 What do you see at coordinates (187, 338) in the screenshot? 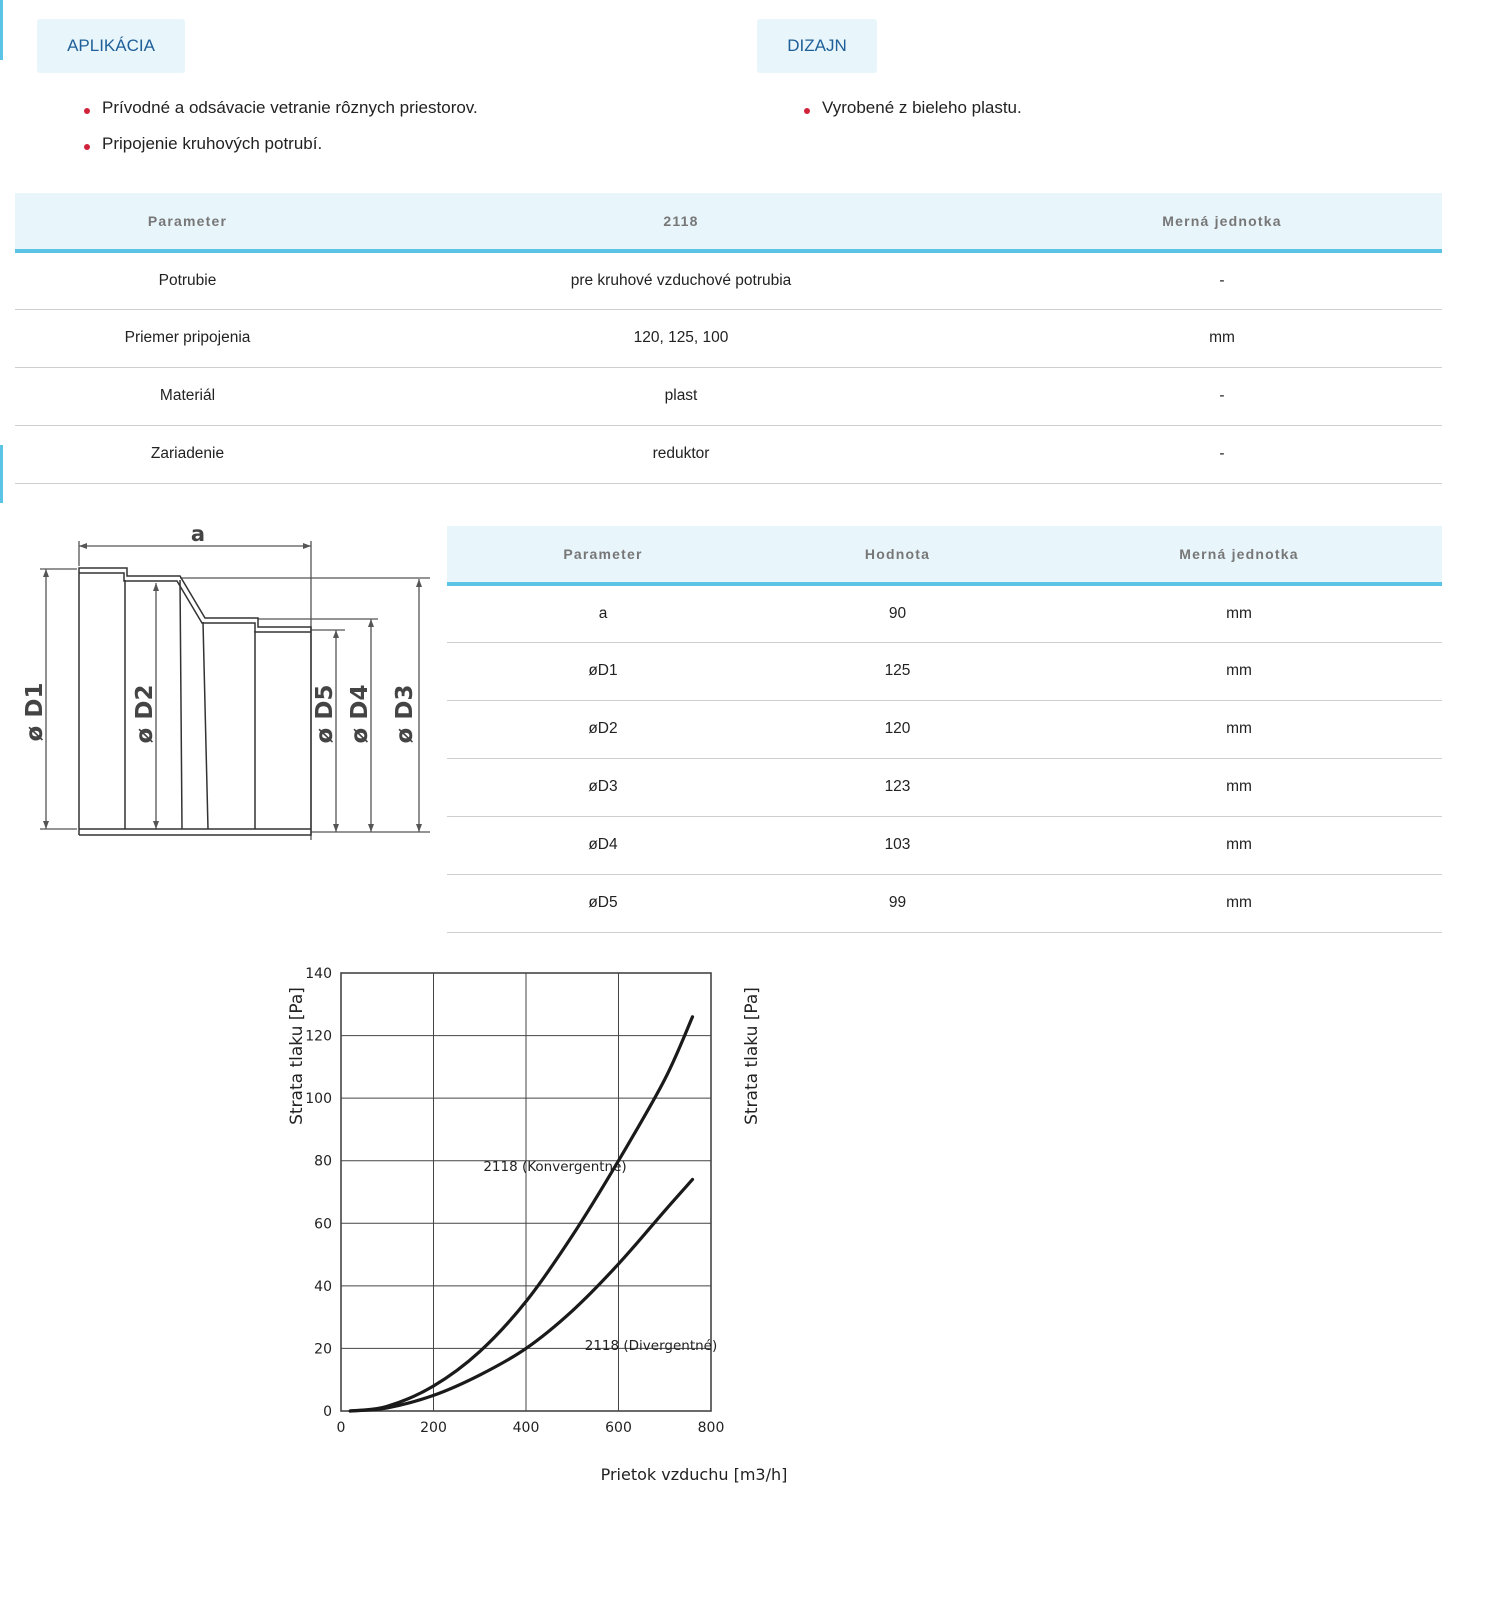
I see `table-cell: Priemer pripojenia` at bounding box center [187, 338].